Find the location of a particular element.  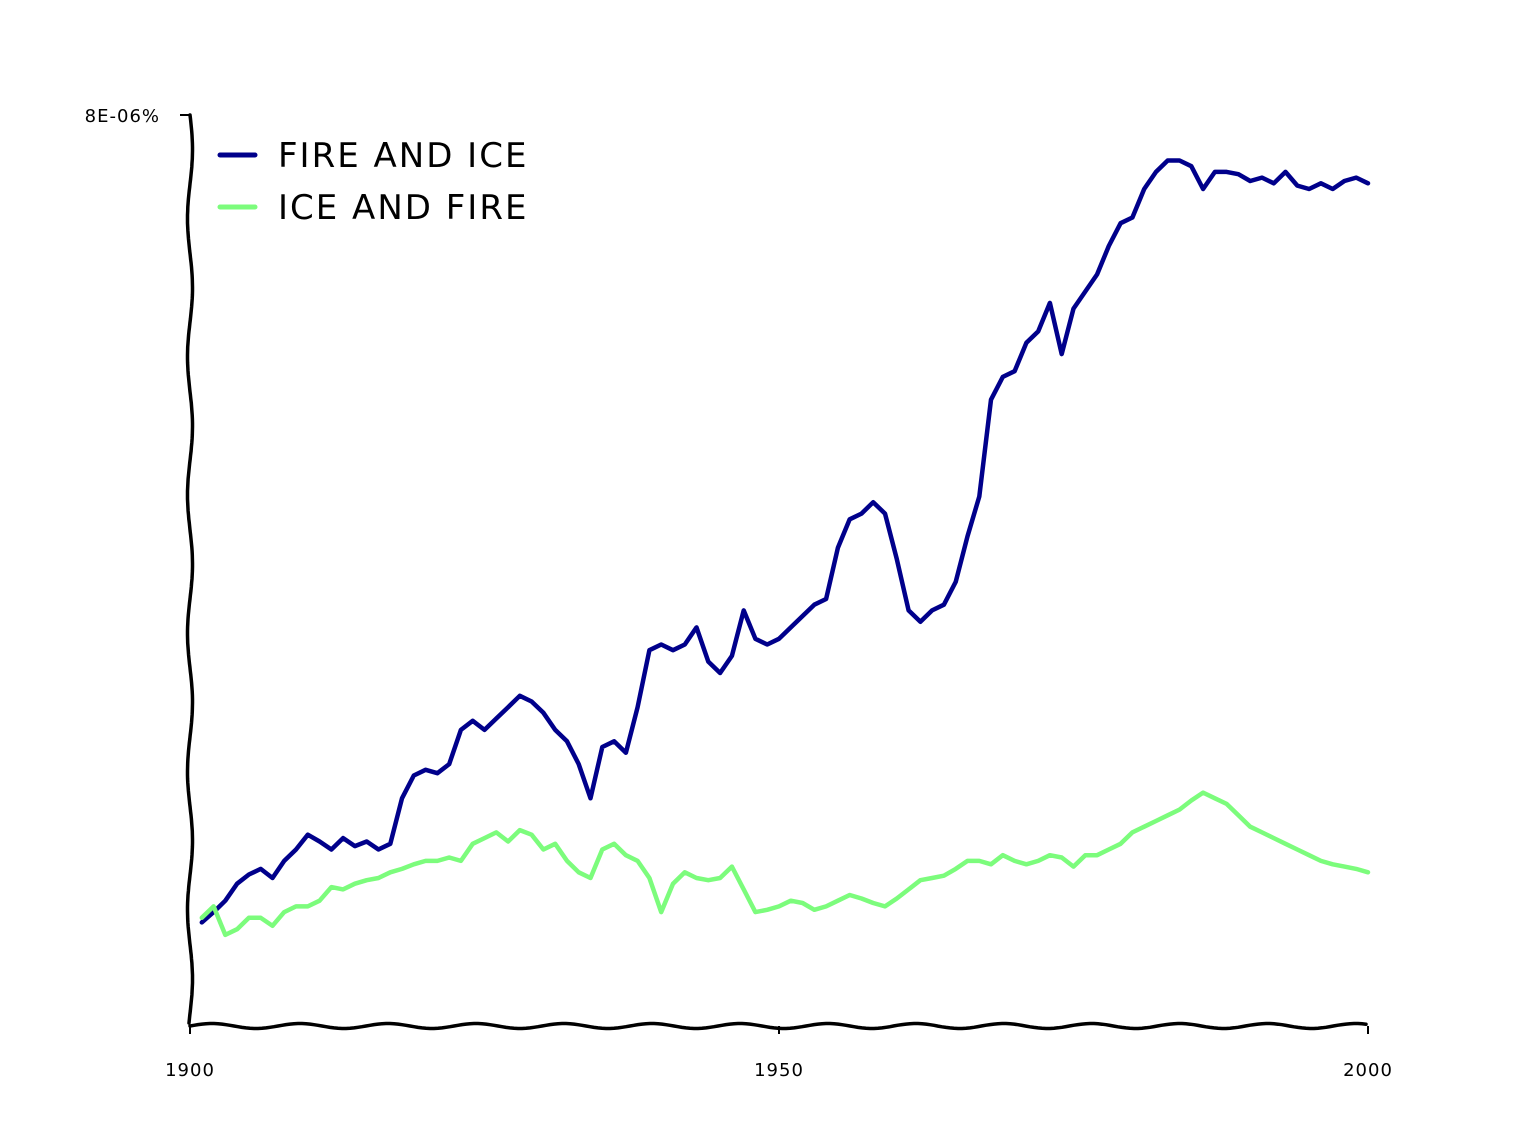

y-tick-label: 8E-06% is located at coordinates (122, 116).